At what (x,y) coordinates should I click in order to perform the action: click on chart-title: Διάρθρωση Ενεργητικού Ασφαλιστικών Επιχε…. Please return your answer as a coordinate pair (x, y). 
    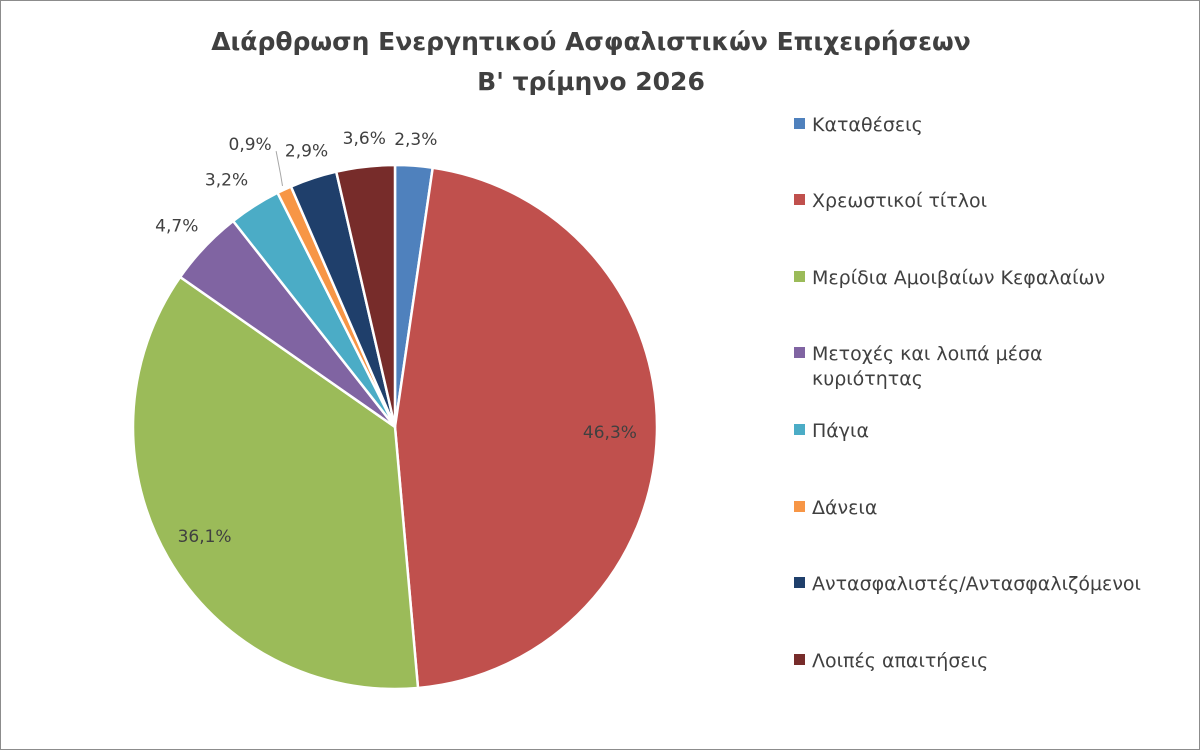
    Looking at the image, I should click on (591, 41).